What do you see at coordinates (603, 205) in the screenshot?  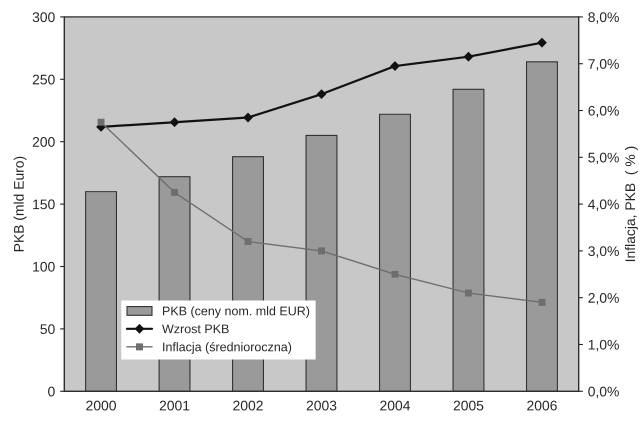 I see `y2-tick-label: 4,0%` at bounding box center [603, 205].